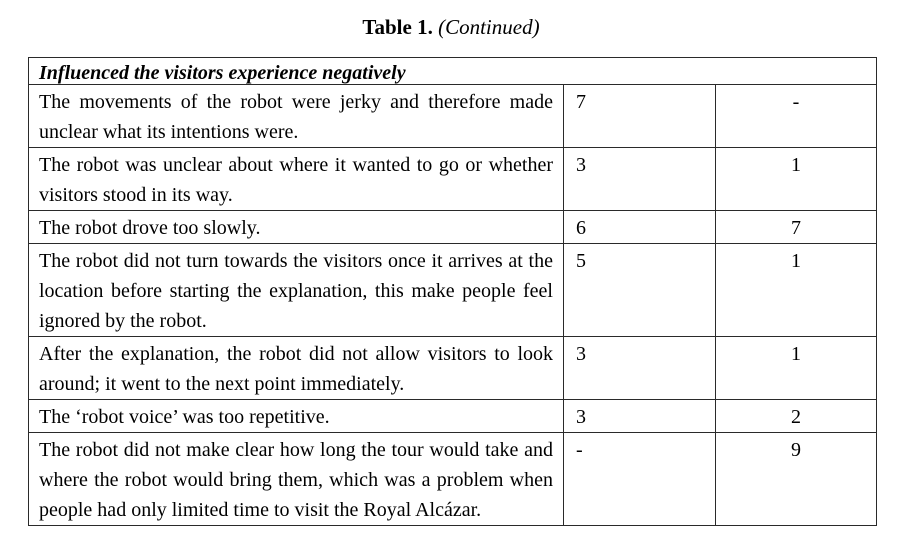 This screenshot has height=557, width=902. What do you see at coordinates (296, 227) in the screenshot?
I see `row-description: The robot drove too slowly.` at bounding box center [296, 227].